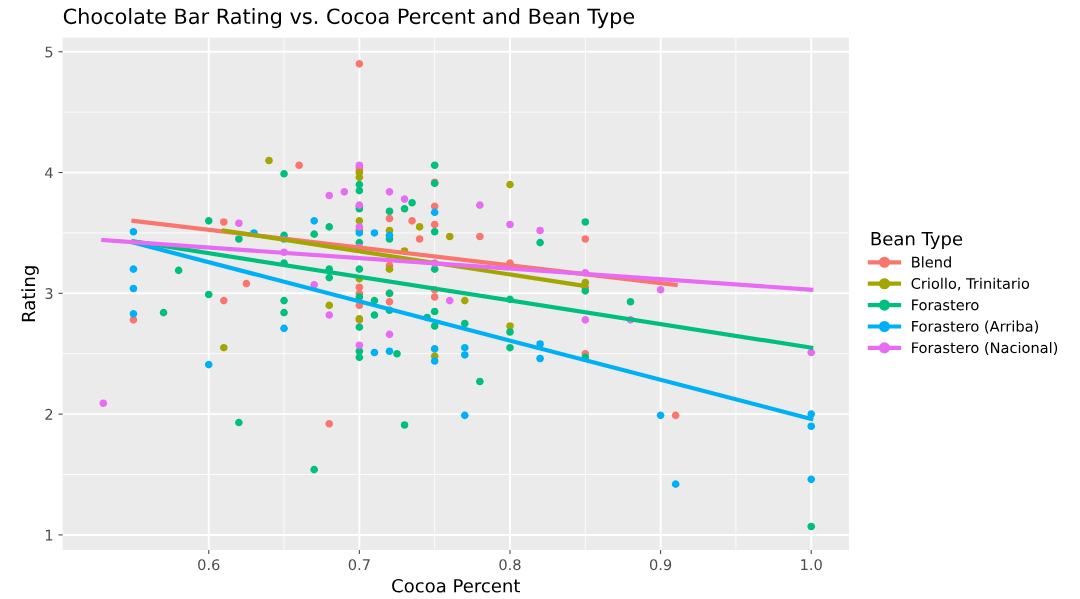 This screenshot has width=1080, height=599. Describe the element at coordinates (985, 348) in the screenshot. I see `legend-label: Forastero (Nacional)` at that location.